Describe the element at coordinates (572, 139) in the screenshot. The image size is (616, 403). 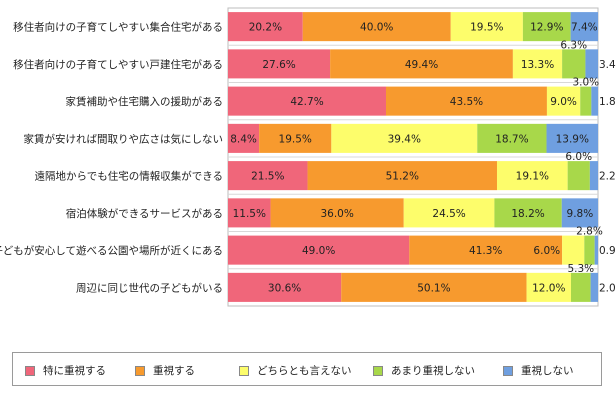
I see `value-label: 13.9%` at that location.